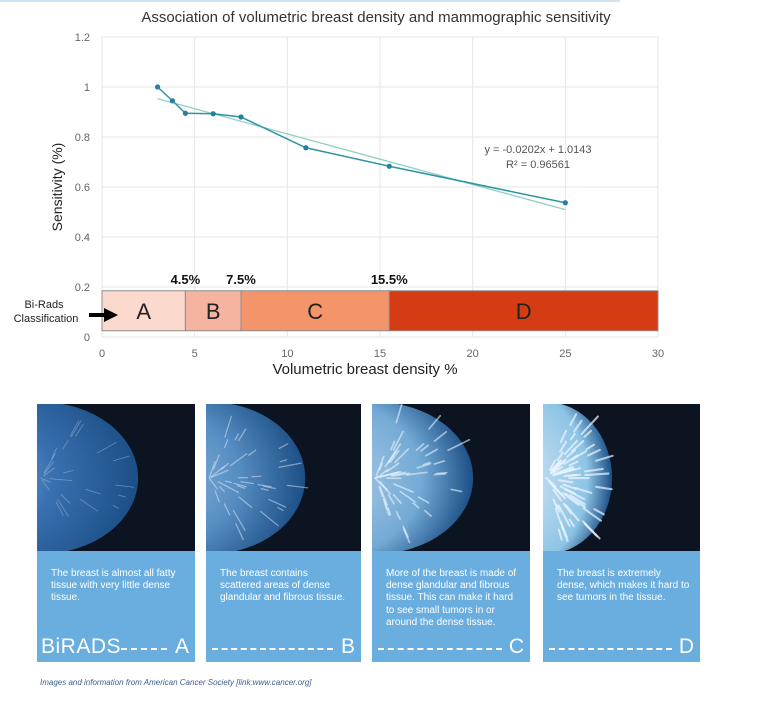  What do you see at coordinates (310, 1) in the screenshot?
I see `top-divider` at bounding box center [310, 1].